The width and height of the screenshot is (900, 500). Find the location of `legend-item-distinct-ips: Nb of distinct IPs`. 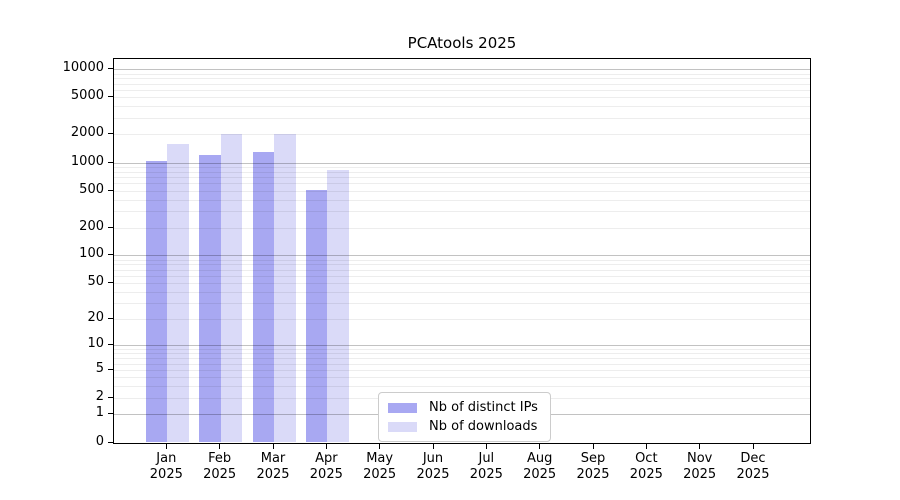

legend-item-distinct-ips: Nb of distinct IPs is located at coordinates (463, 407).